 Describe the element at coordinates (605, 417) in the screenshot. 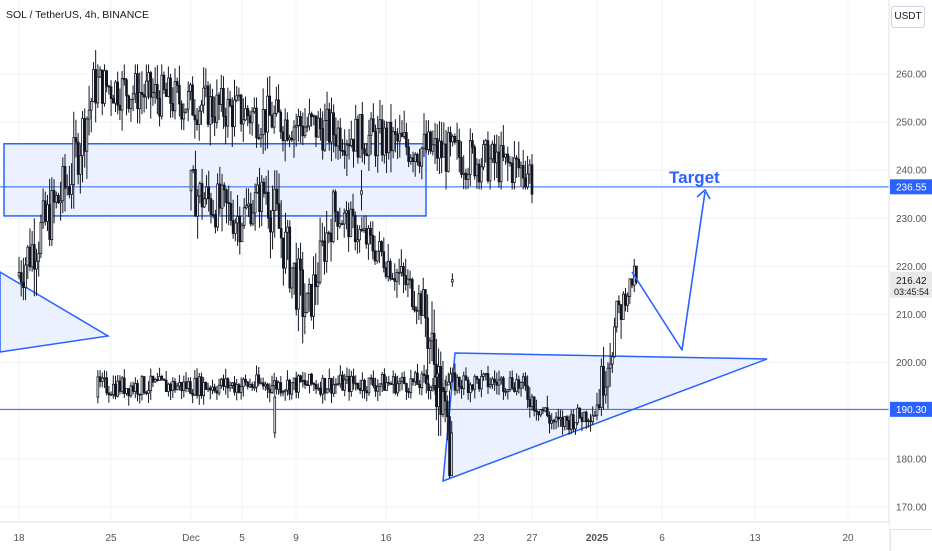

I see `triangle-pattern-right` at that location.